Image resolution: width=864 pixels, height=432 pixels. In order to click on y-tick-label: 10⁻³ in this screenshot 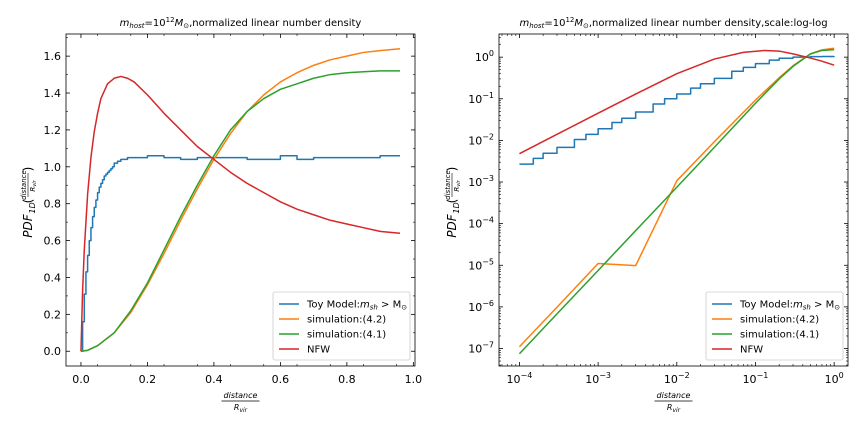, I will do `click(481, 181)`.